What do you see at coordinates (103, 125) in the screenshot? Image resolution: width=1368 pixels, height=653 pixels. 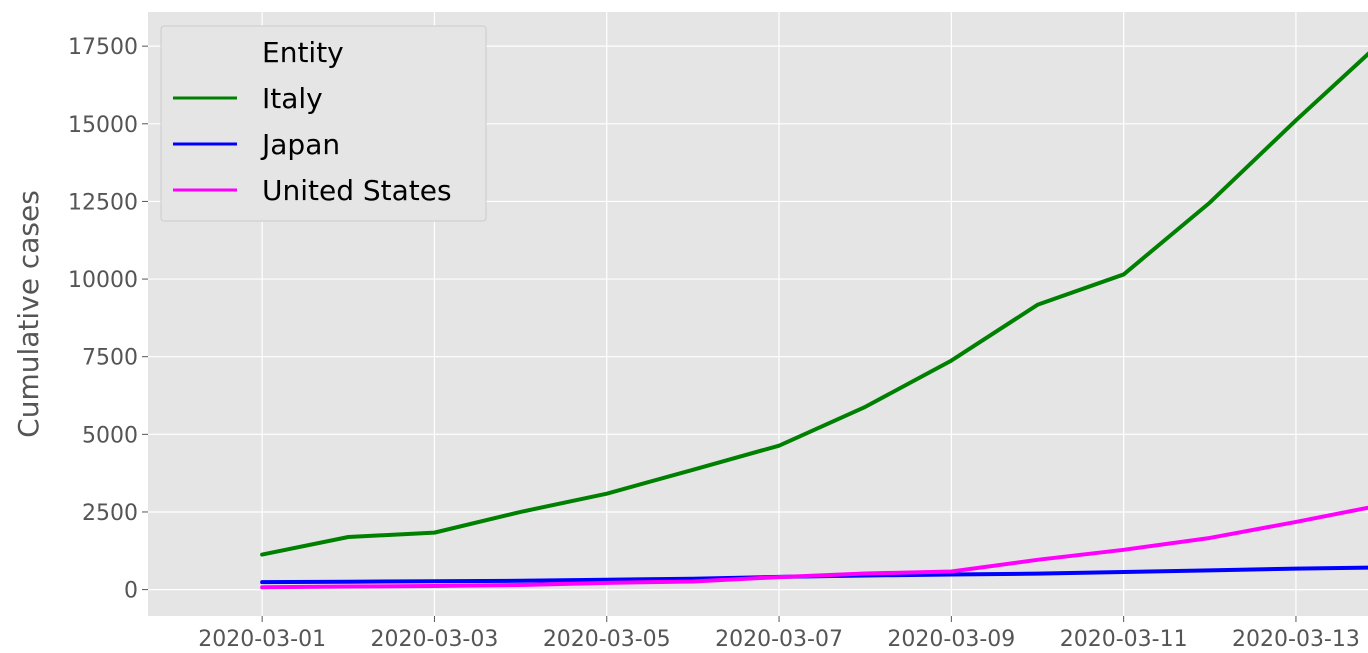 I see `y-tick-label: 15000` at bounding box center [103, 125].